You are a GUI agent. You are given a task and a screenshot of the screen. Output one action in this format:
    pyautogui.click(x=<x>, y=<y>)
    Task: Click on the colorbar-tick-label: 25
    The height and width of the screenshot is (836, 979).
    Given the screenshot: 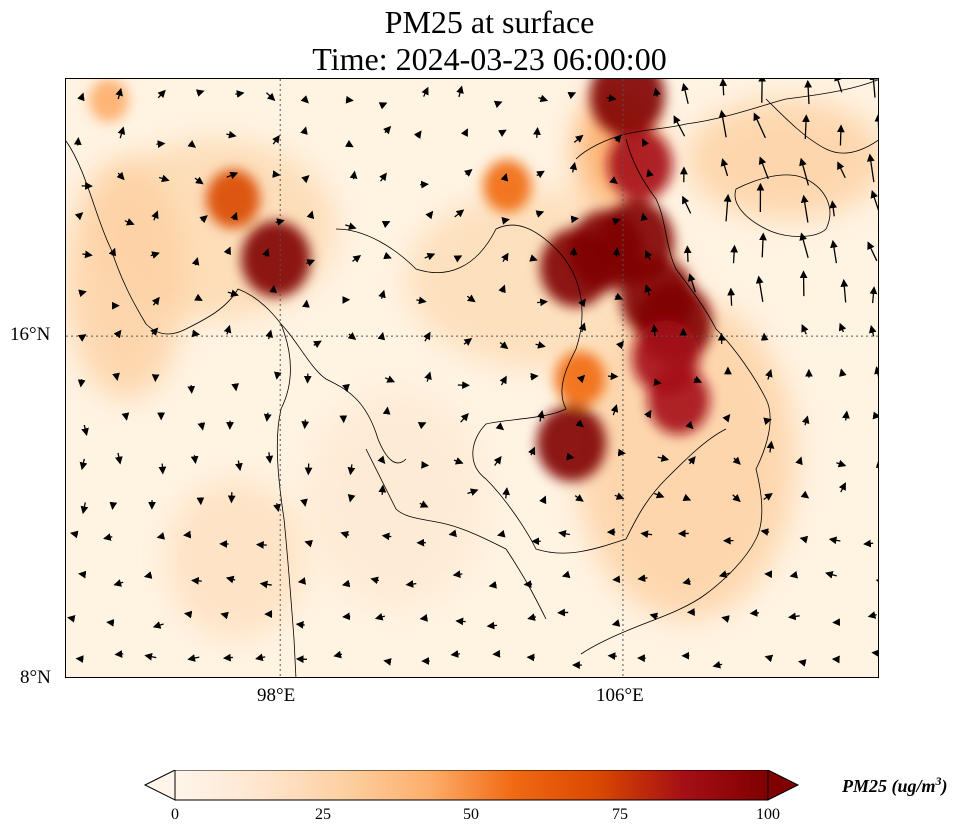 What is the action you would take?
    pyautogui.click(x=323, y=814)
    